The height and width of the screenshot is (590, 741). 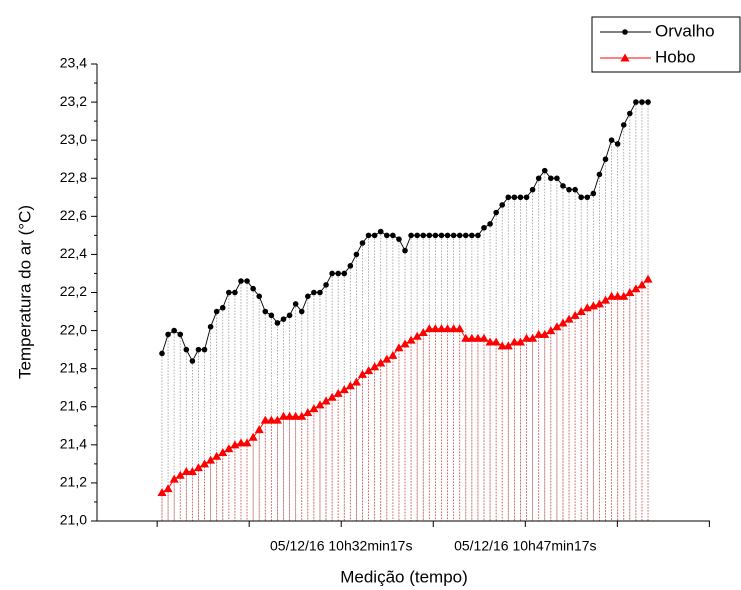 What do you see at coordinates (685, 30) in the screenshot?
I see `legend-label: Orvalho` at bounding box center [685, 30].